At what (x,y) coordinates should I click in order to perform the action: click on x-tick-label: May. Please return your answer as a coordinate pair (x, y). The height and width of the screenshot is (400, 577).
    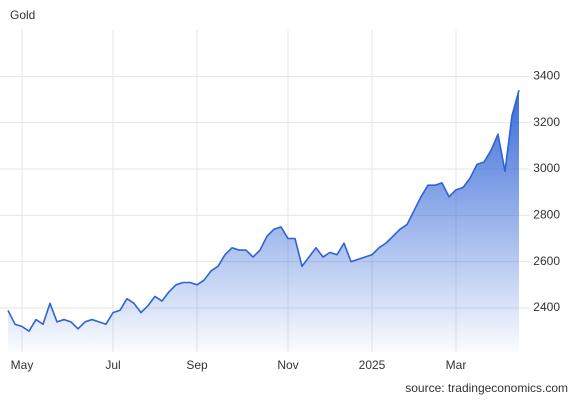
    Looking at the image, I should click on (22, 365).